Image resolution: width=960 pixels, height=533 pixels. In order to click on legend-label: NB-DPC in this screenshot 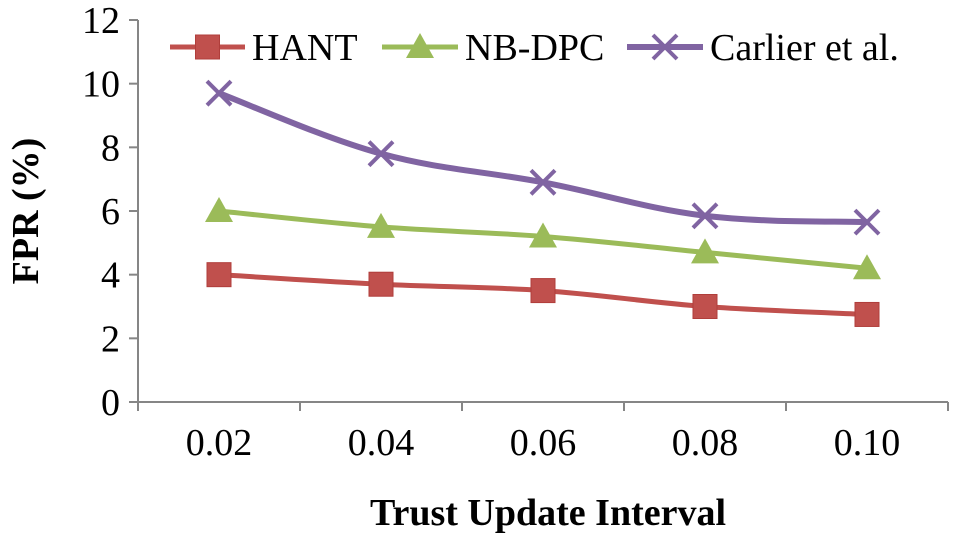, I will do `click(534, 48)`.